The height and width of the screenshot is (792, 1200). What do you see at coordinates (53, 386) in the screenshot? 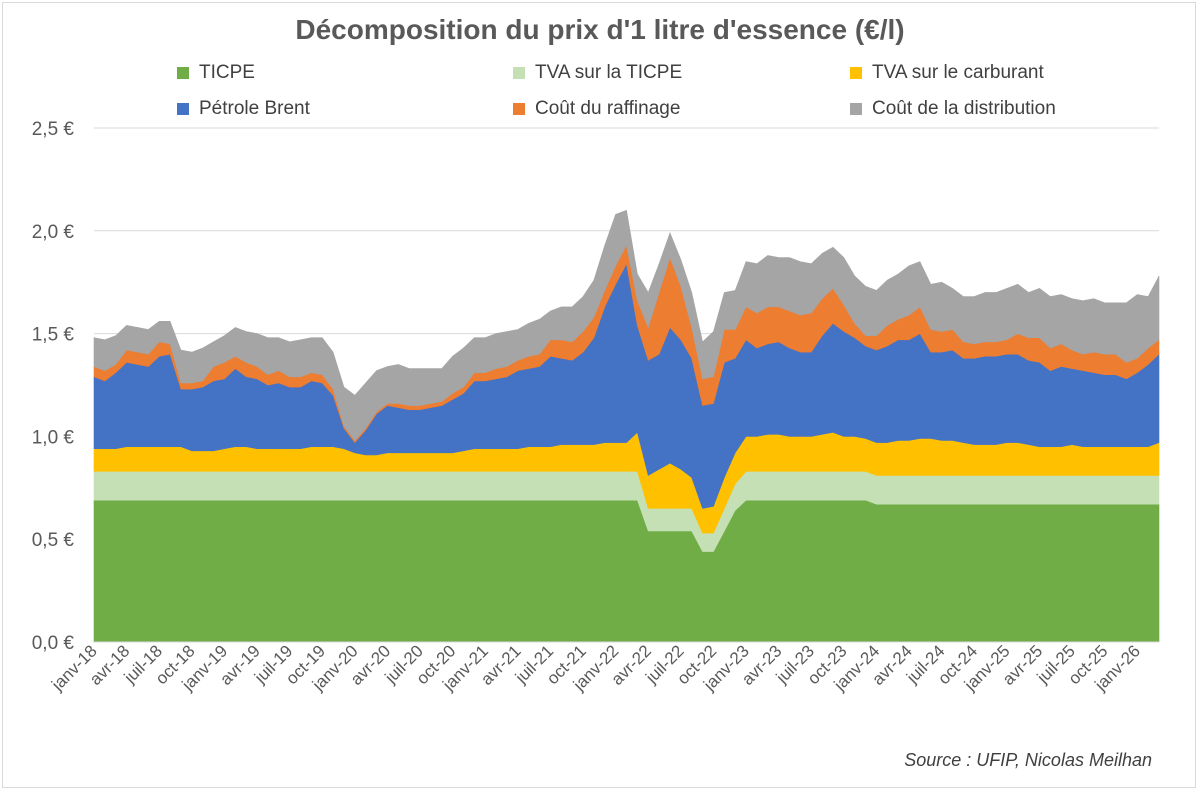
I see `y-axis-tick-labels: 0,0 € 0,5 € 1,0 € 1,5 € 2,0 € 2,5 €` at bounding box center [53, 386].